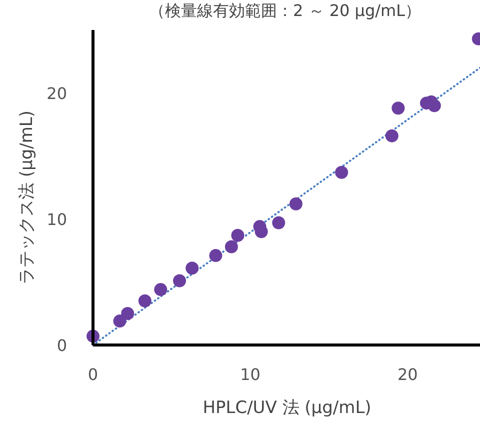 This screenshot has height=424, width=480. I want to click on x-tick-label: 20, so click(407, 374).